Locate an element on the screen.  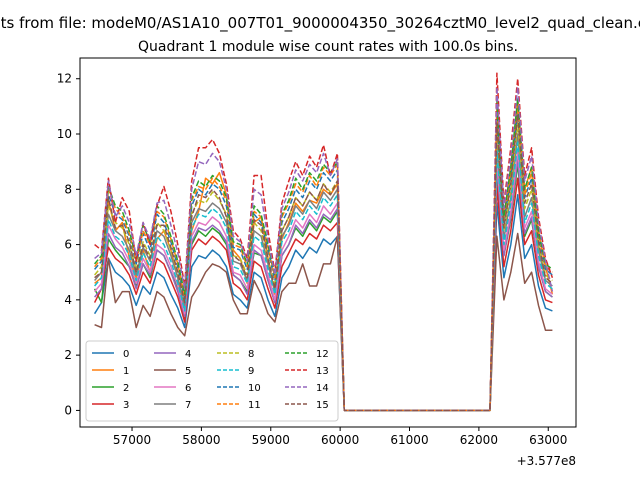
y-tick-label: 12 is located at coordinates (64, 79).